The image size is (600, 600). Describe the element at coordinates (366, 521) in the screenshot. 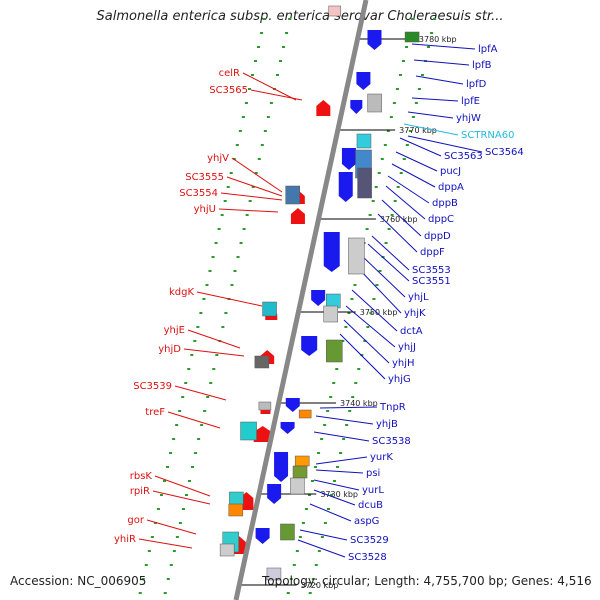

I see `gene-label-aspg: aspG` at that location.